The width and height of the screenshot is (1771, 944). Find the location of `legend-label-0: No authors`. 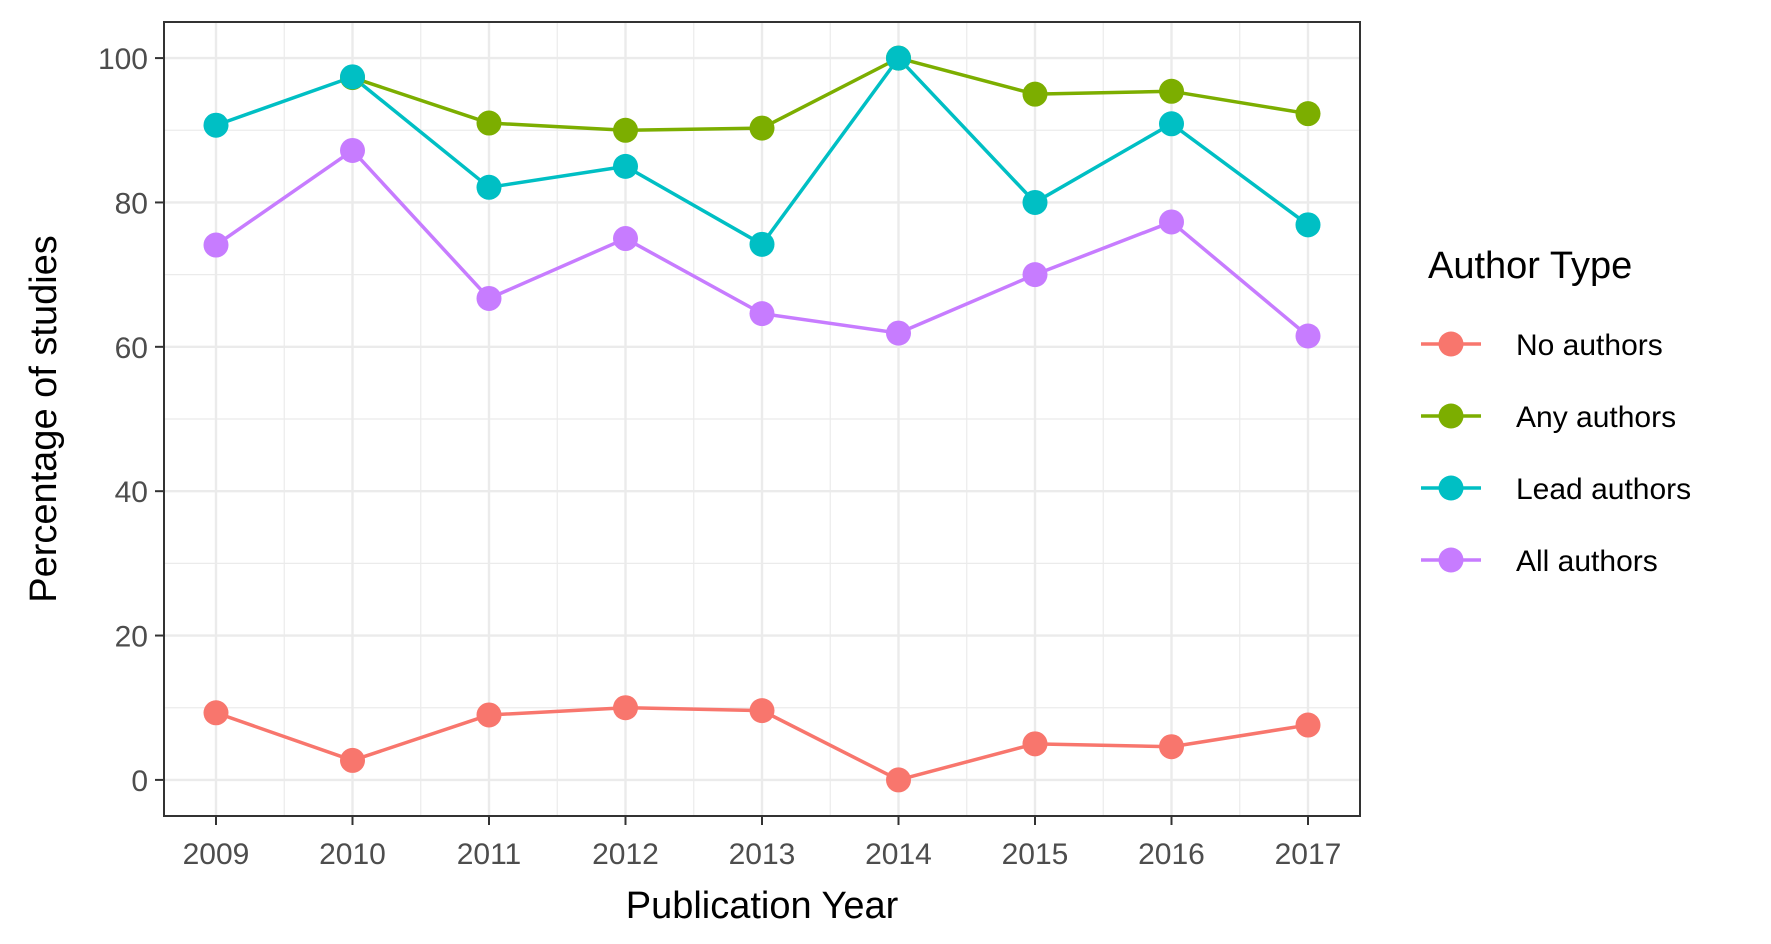

legend-label-0: No authors is located at coordinates (1589, 345).